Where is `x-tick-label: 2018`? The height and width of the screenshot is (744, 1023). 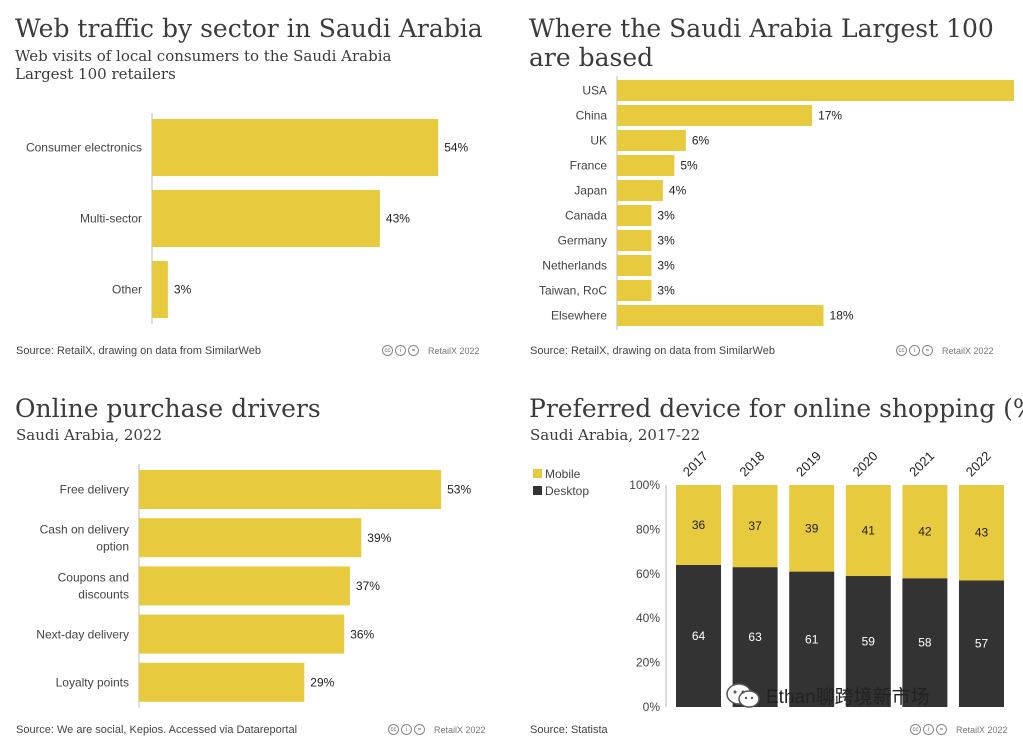
x-tick-label: 2018 is located at coordinates (751, 463).